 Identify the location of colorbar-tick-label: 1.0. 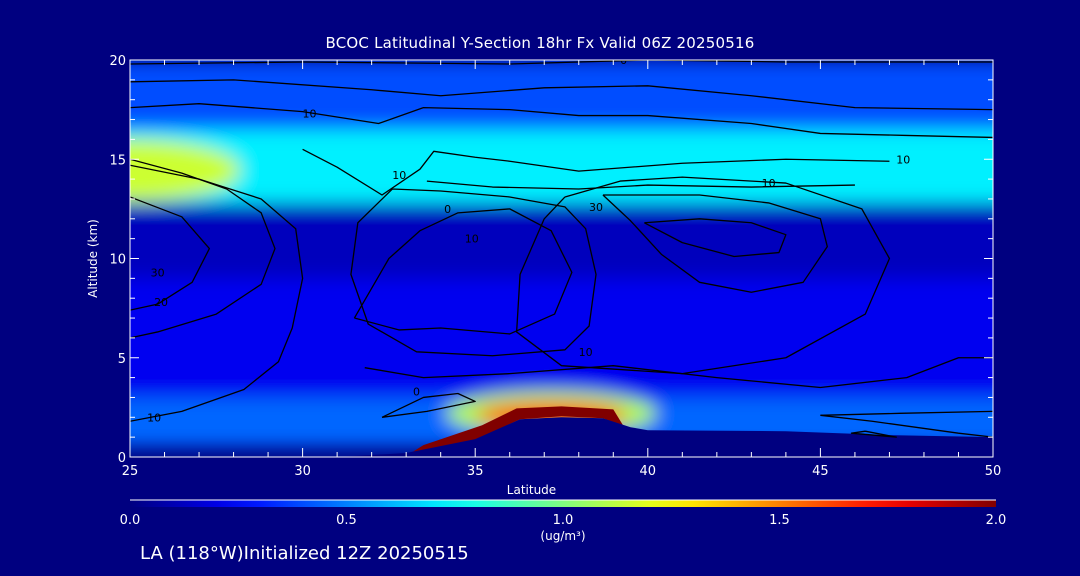
(563, 520).